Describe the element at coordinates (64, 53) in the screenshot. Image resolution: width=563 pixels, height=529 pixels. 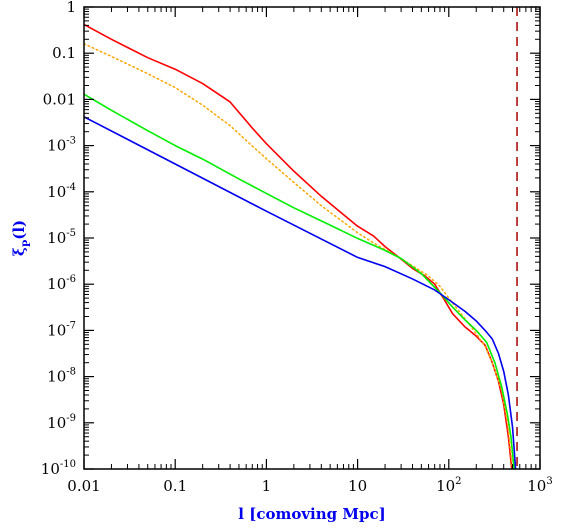
I see `y-tick-label: 0.1` at that location.